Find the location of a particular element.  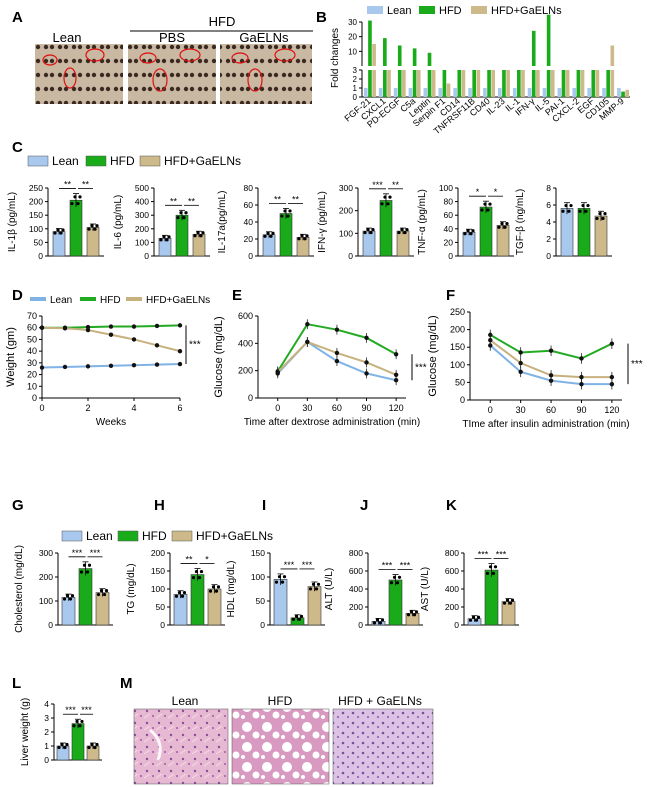

y-tick-label: 70 is located at coordinates (32, 316).